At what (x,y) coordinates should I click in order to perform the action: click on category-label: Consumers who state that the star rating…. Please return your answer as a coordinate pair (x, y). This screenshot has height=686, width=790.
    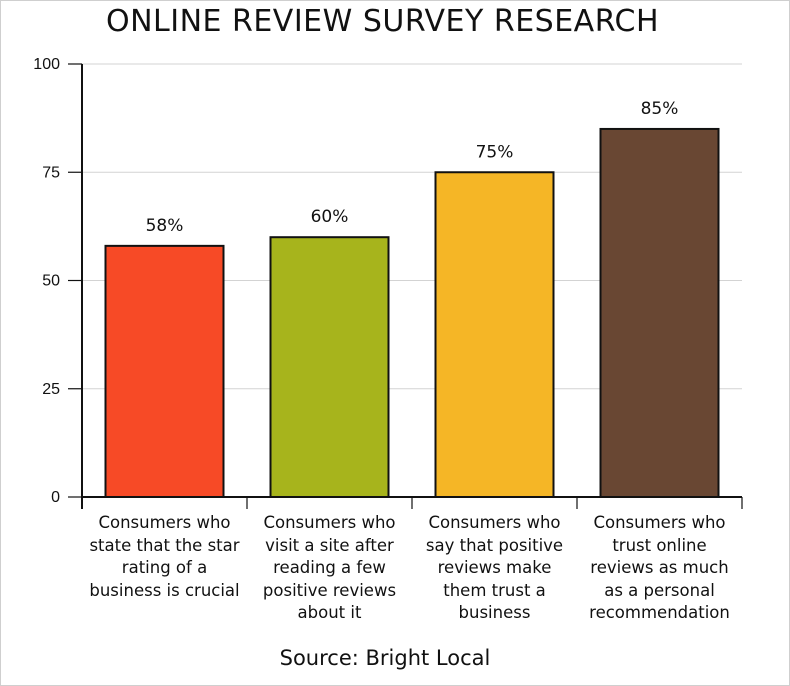
    Looking at the image, I should click on (164, 556).